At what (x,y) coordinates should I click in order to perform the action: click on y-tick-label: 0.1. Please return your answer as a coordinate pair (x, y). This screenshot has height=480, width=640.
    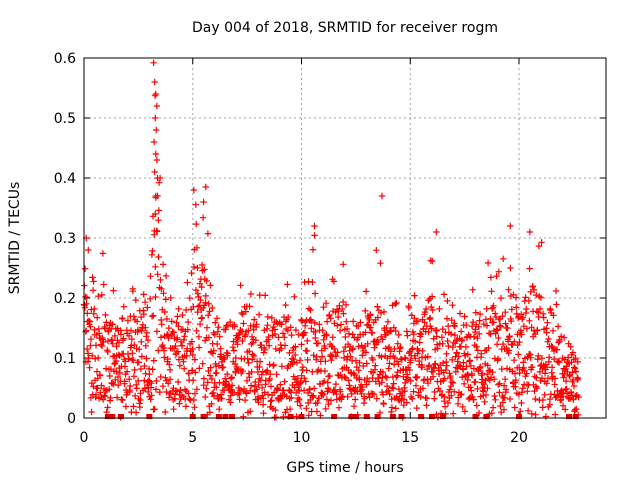
    Looking at the image, I should click on (65, 359).